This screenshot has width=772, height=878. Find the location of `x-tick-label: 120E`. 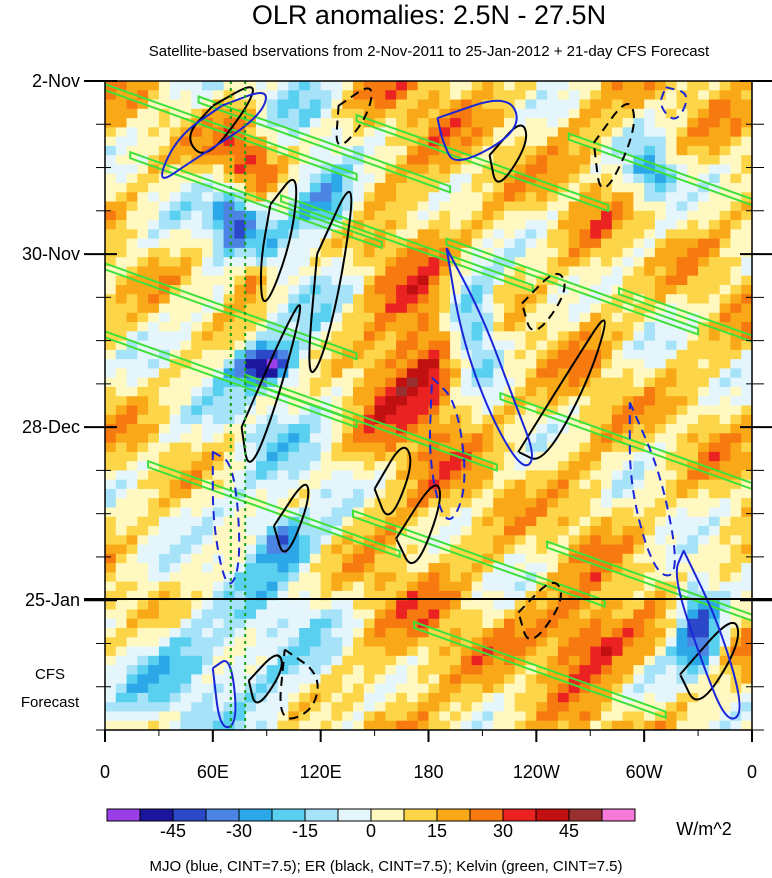

x-tick-label: 120E is located at coordinates (321, 772).